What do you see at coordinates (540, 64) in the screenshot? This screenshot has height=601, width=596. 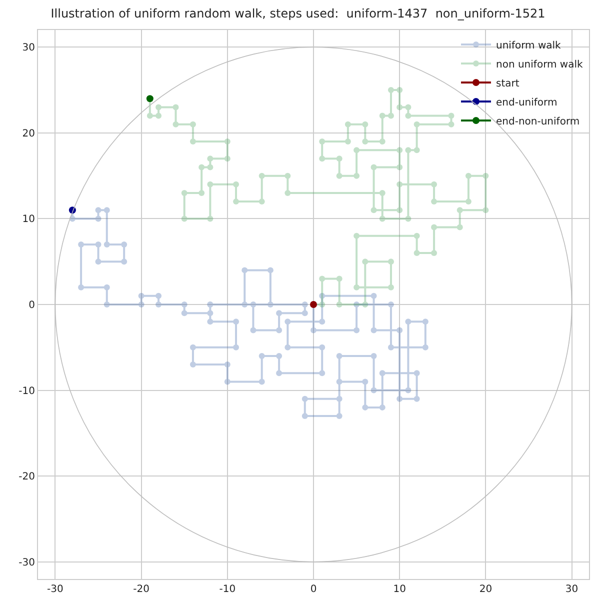 I see `legend-label: non uniform walk` at bounding box center [540, 64].